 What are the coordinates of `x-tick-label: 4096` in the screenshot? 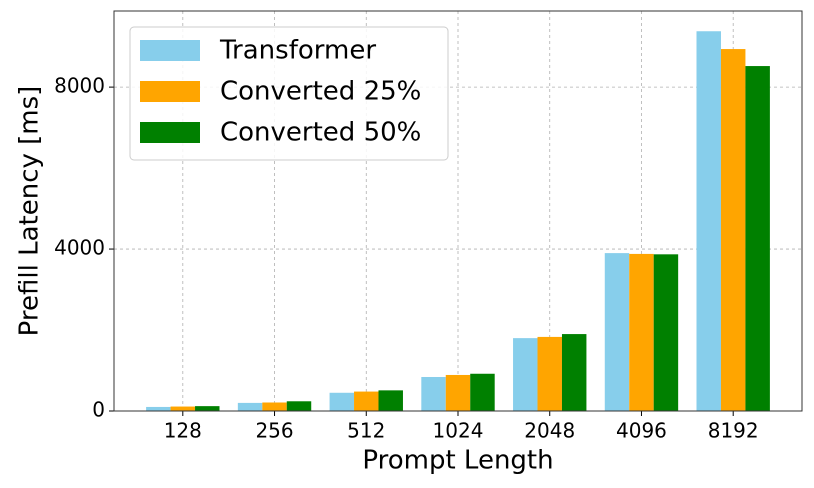 It's located at (641, 431).